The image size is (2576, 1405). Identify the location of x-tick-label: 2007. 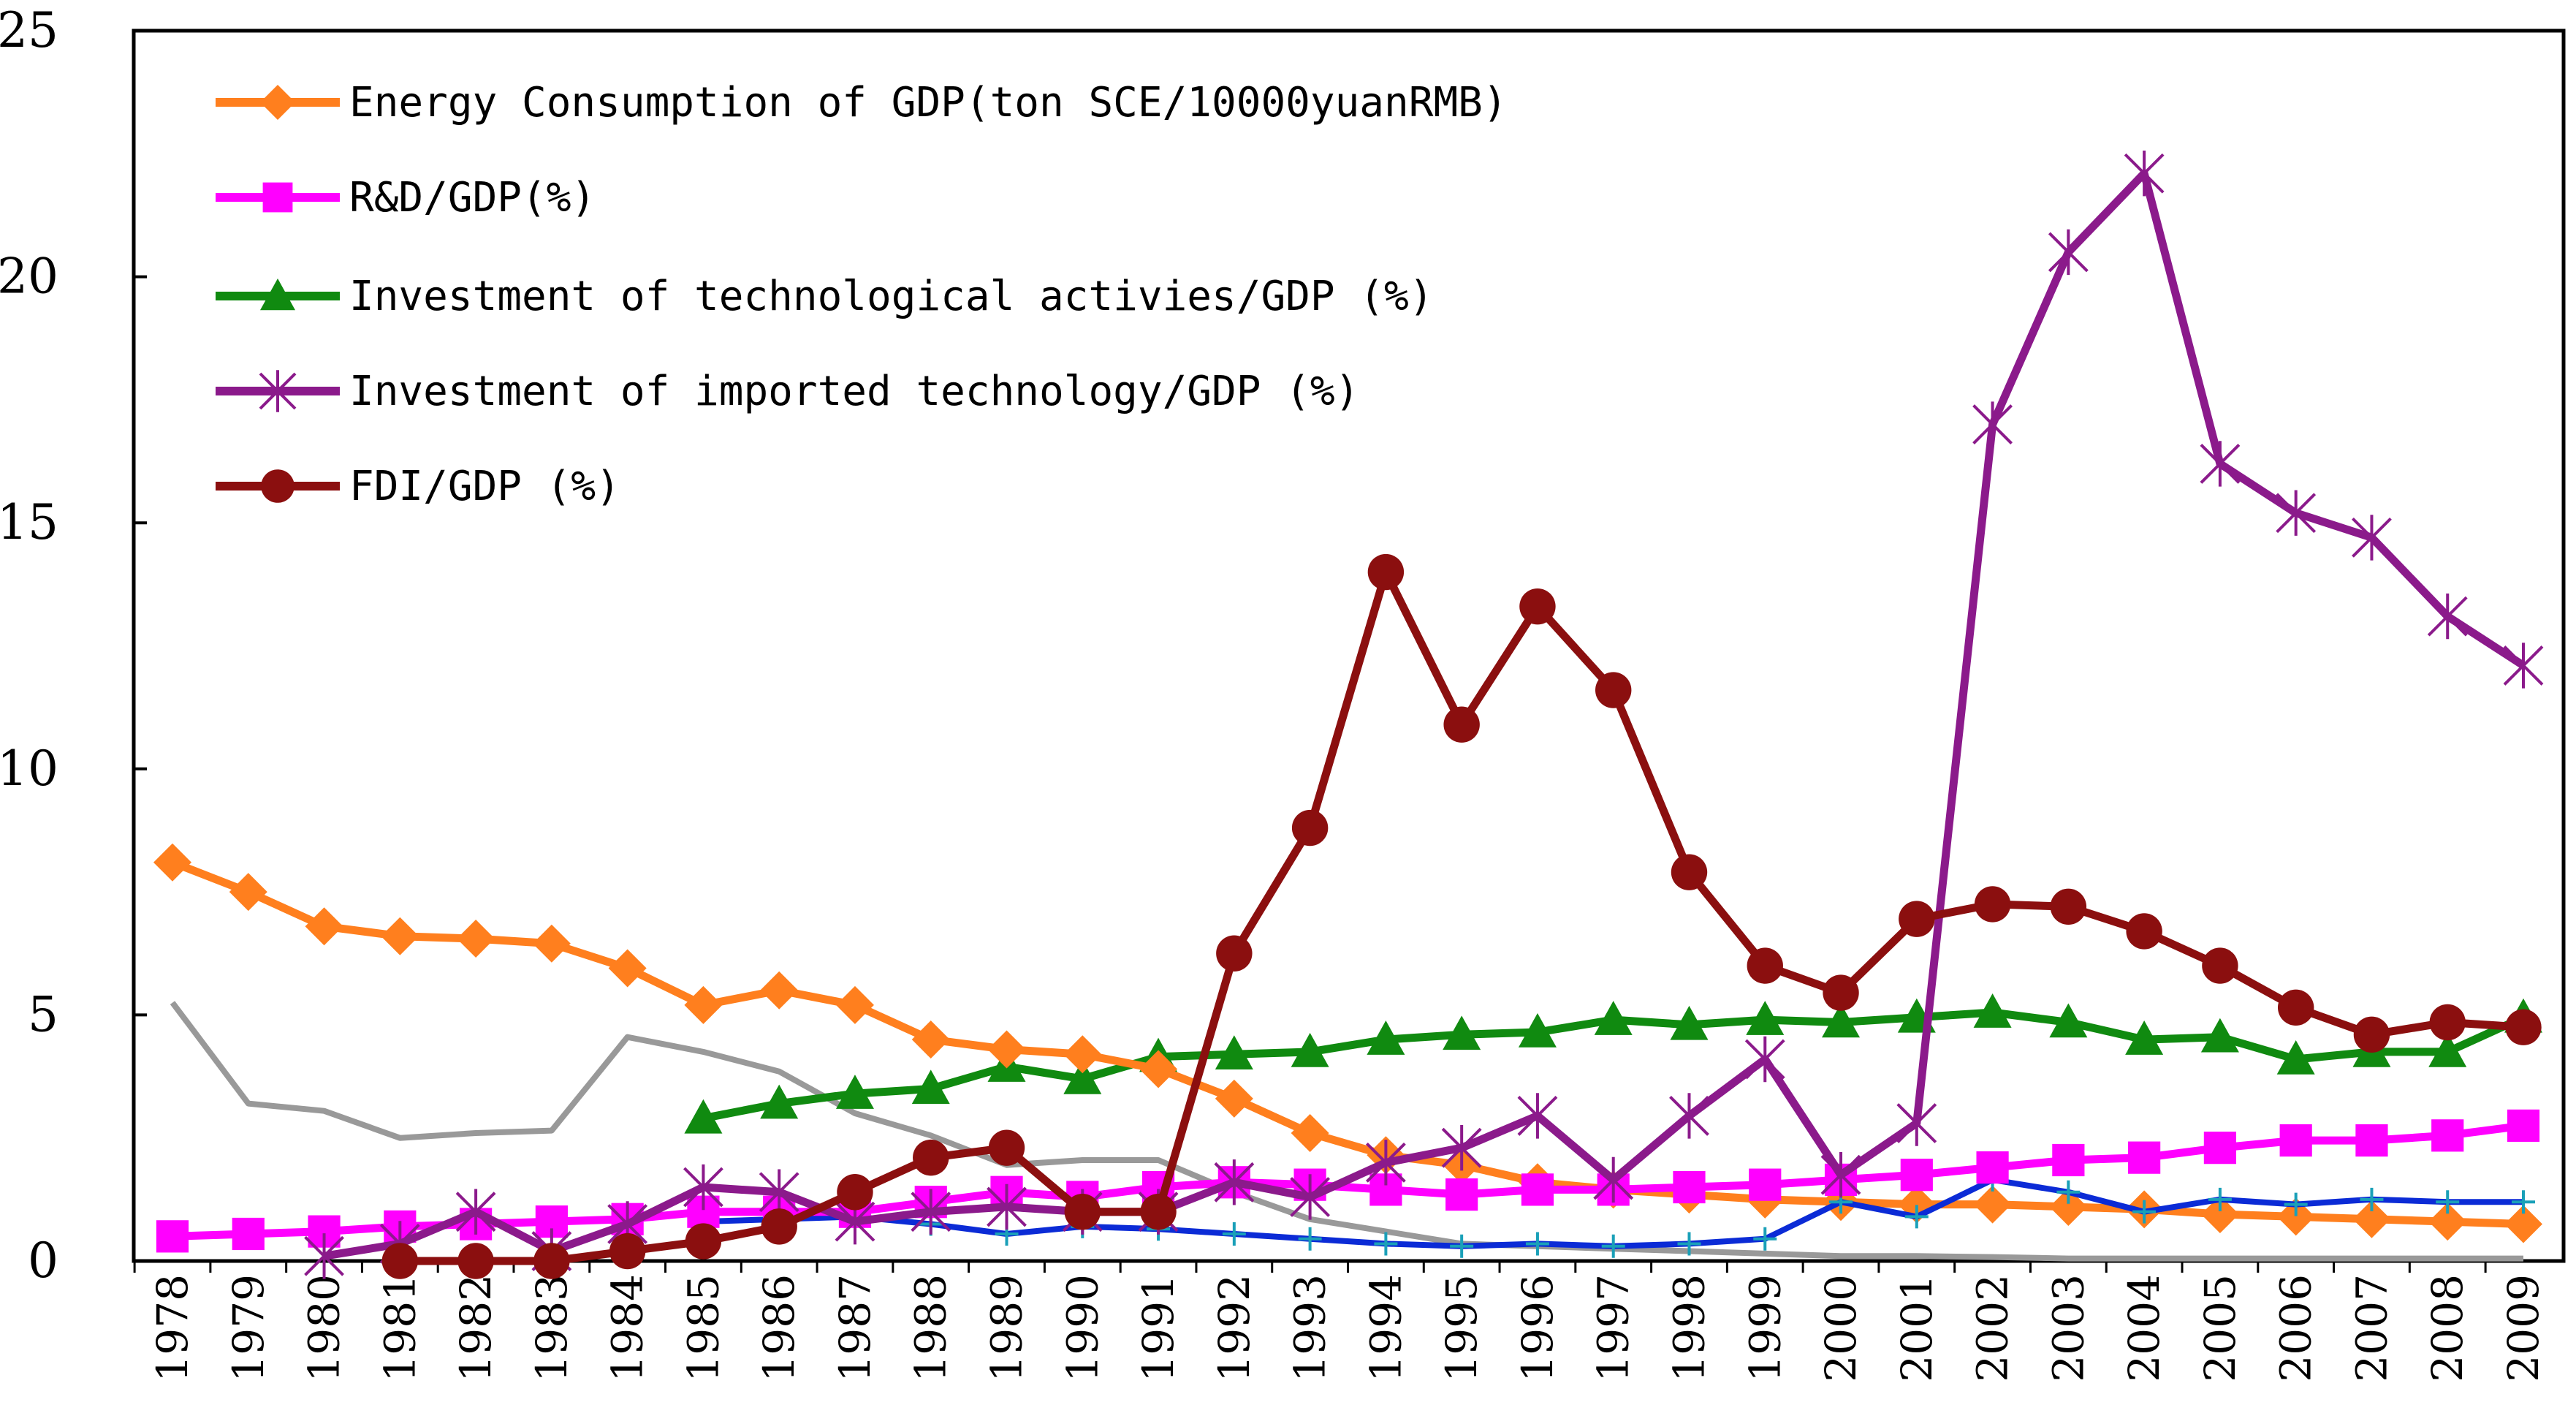
(2371, 1328).